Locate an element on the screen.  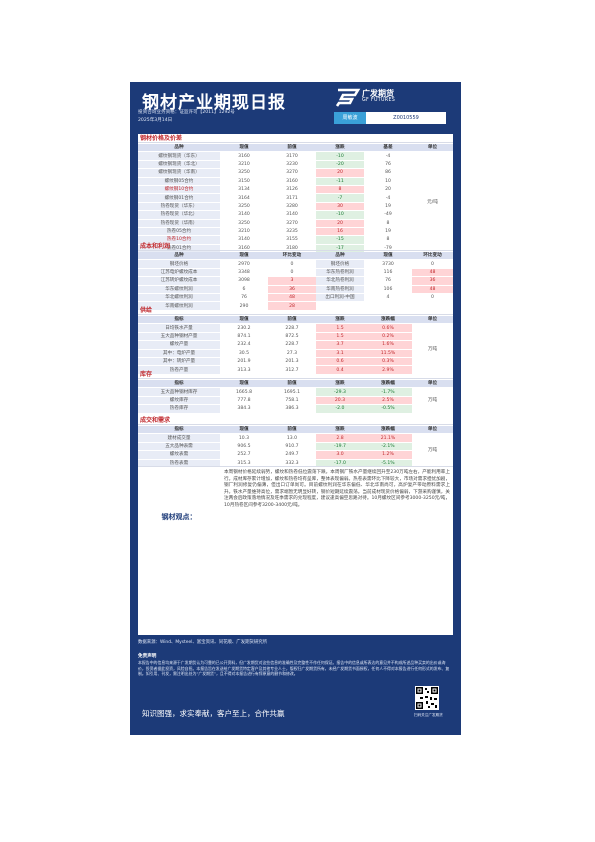
table-row: 华东螺纹利润 6 36 华南热卷利润 106 48 is located at coordinates (295, 289).